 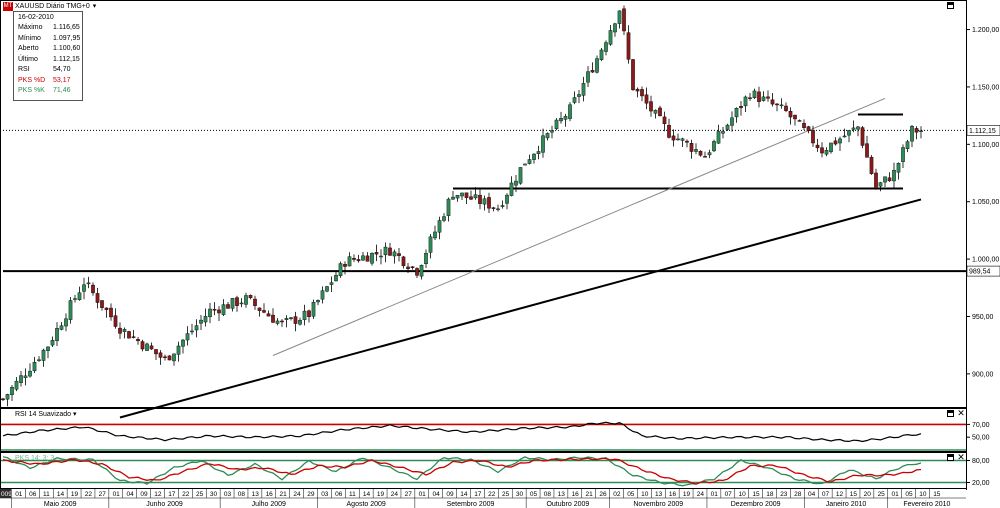 I want to click on info-label: Máximo, so click(x=30, y=27).